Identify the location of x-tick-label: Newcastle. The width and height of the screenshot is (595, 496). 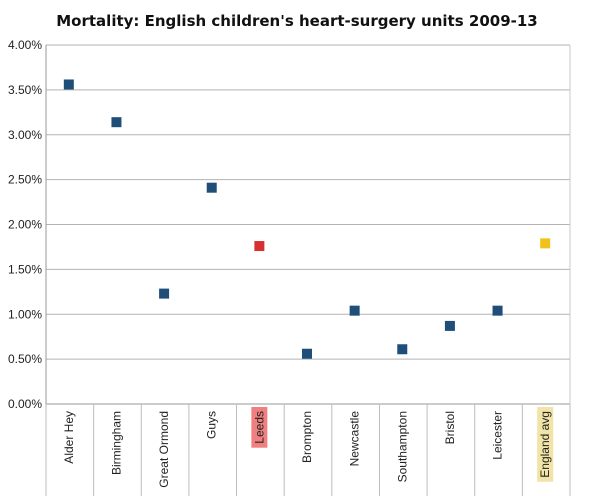
(355, 439).